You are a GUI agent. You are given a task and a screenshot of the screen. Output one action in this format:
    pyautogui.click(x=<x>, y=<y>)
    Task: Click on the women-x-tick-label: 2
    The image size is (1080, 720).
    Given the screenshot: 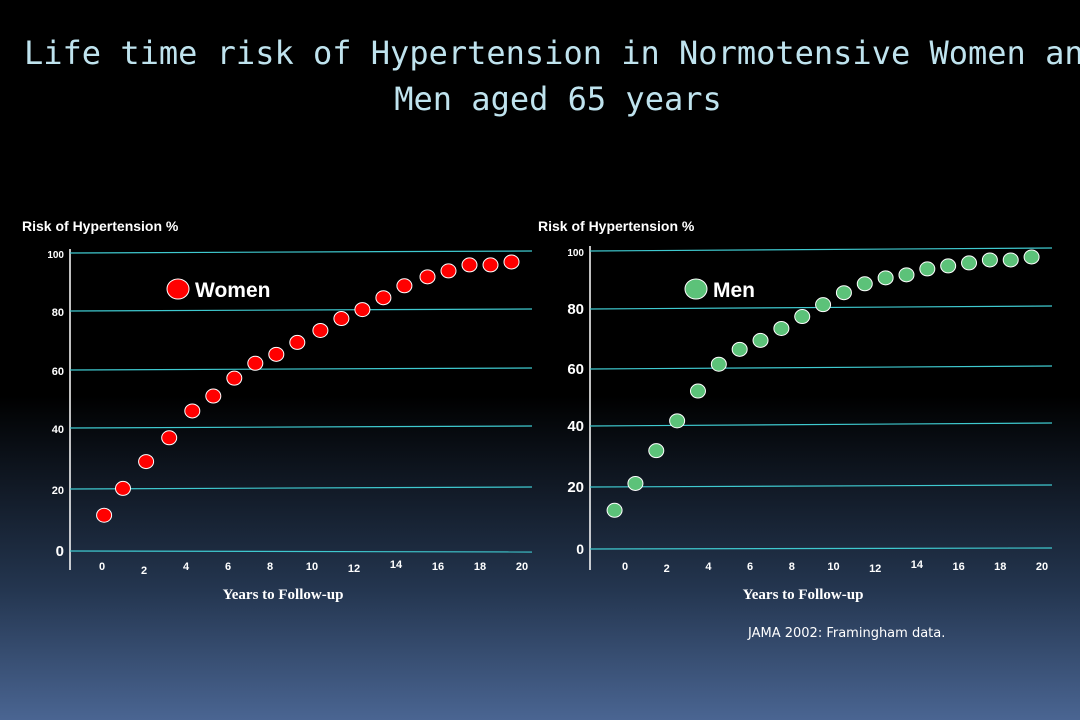 What is the action you would take?
    pyautogui.click(x=144, y=571)
    